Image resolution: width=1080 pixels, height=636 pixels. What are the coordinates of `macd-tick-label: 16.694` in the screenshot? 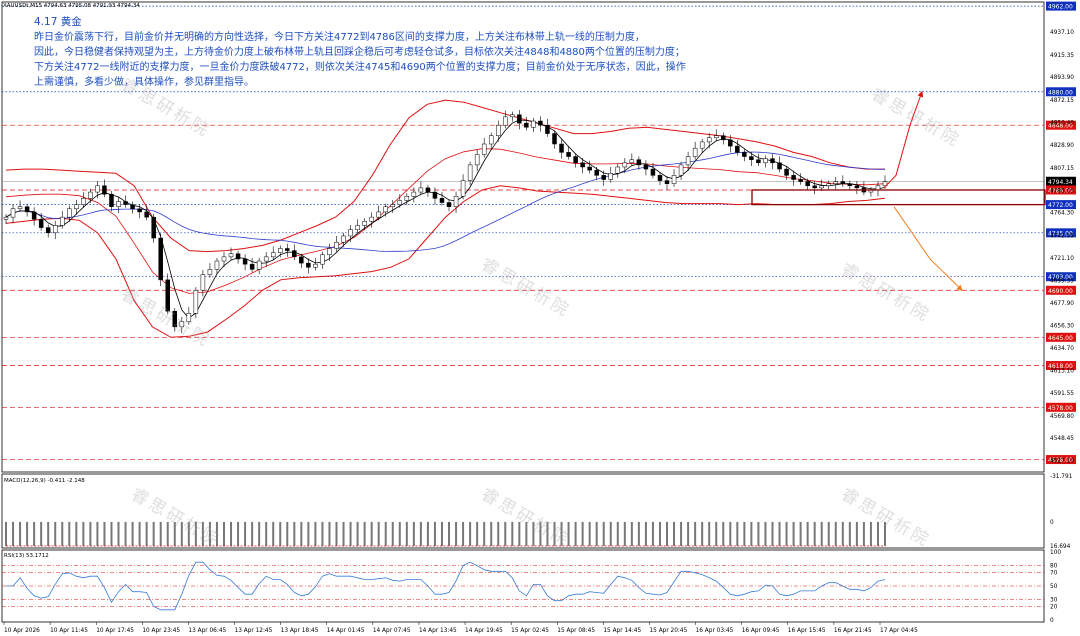 It's located at (1060, 547).